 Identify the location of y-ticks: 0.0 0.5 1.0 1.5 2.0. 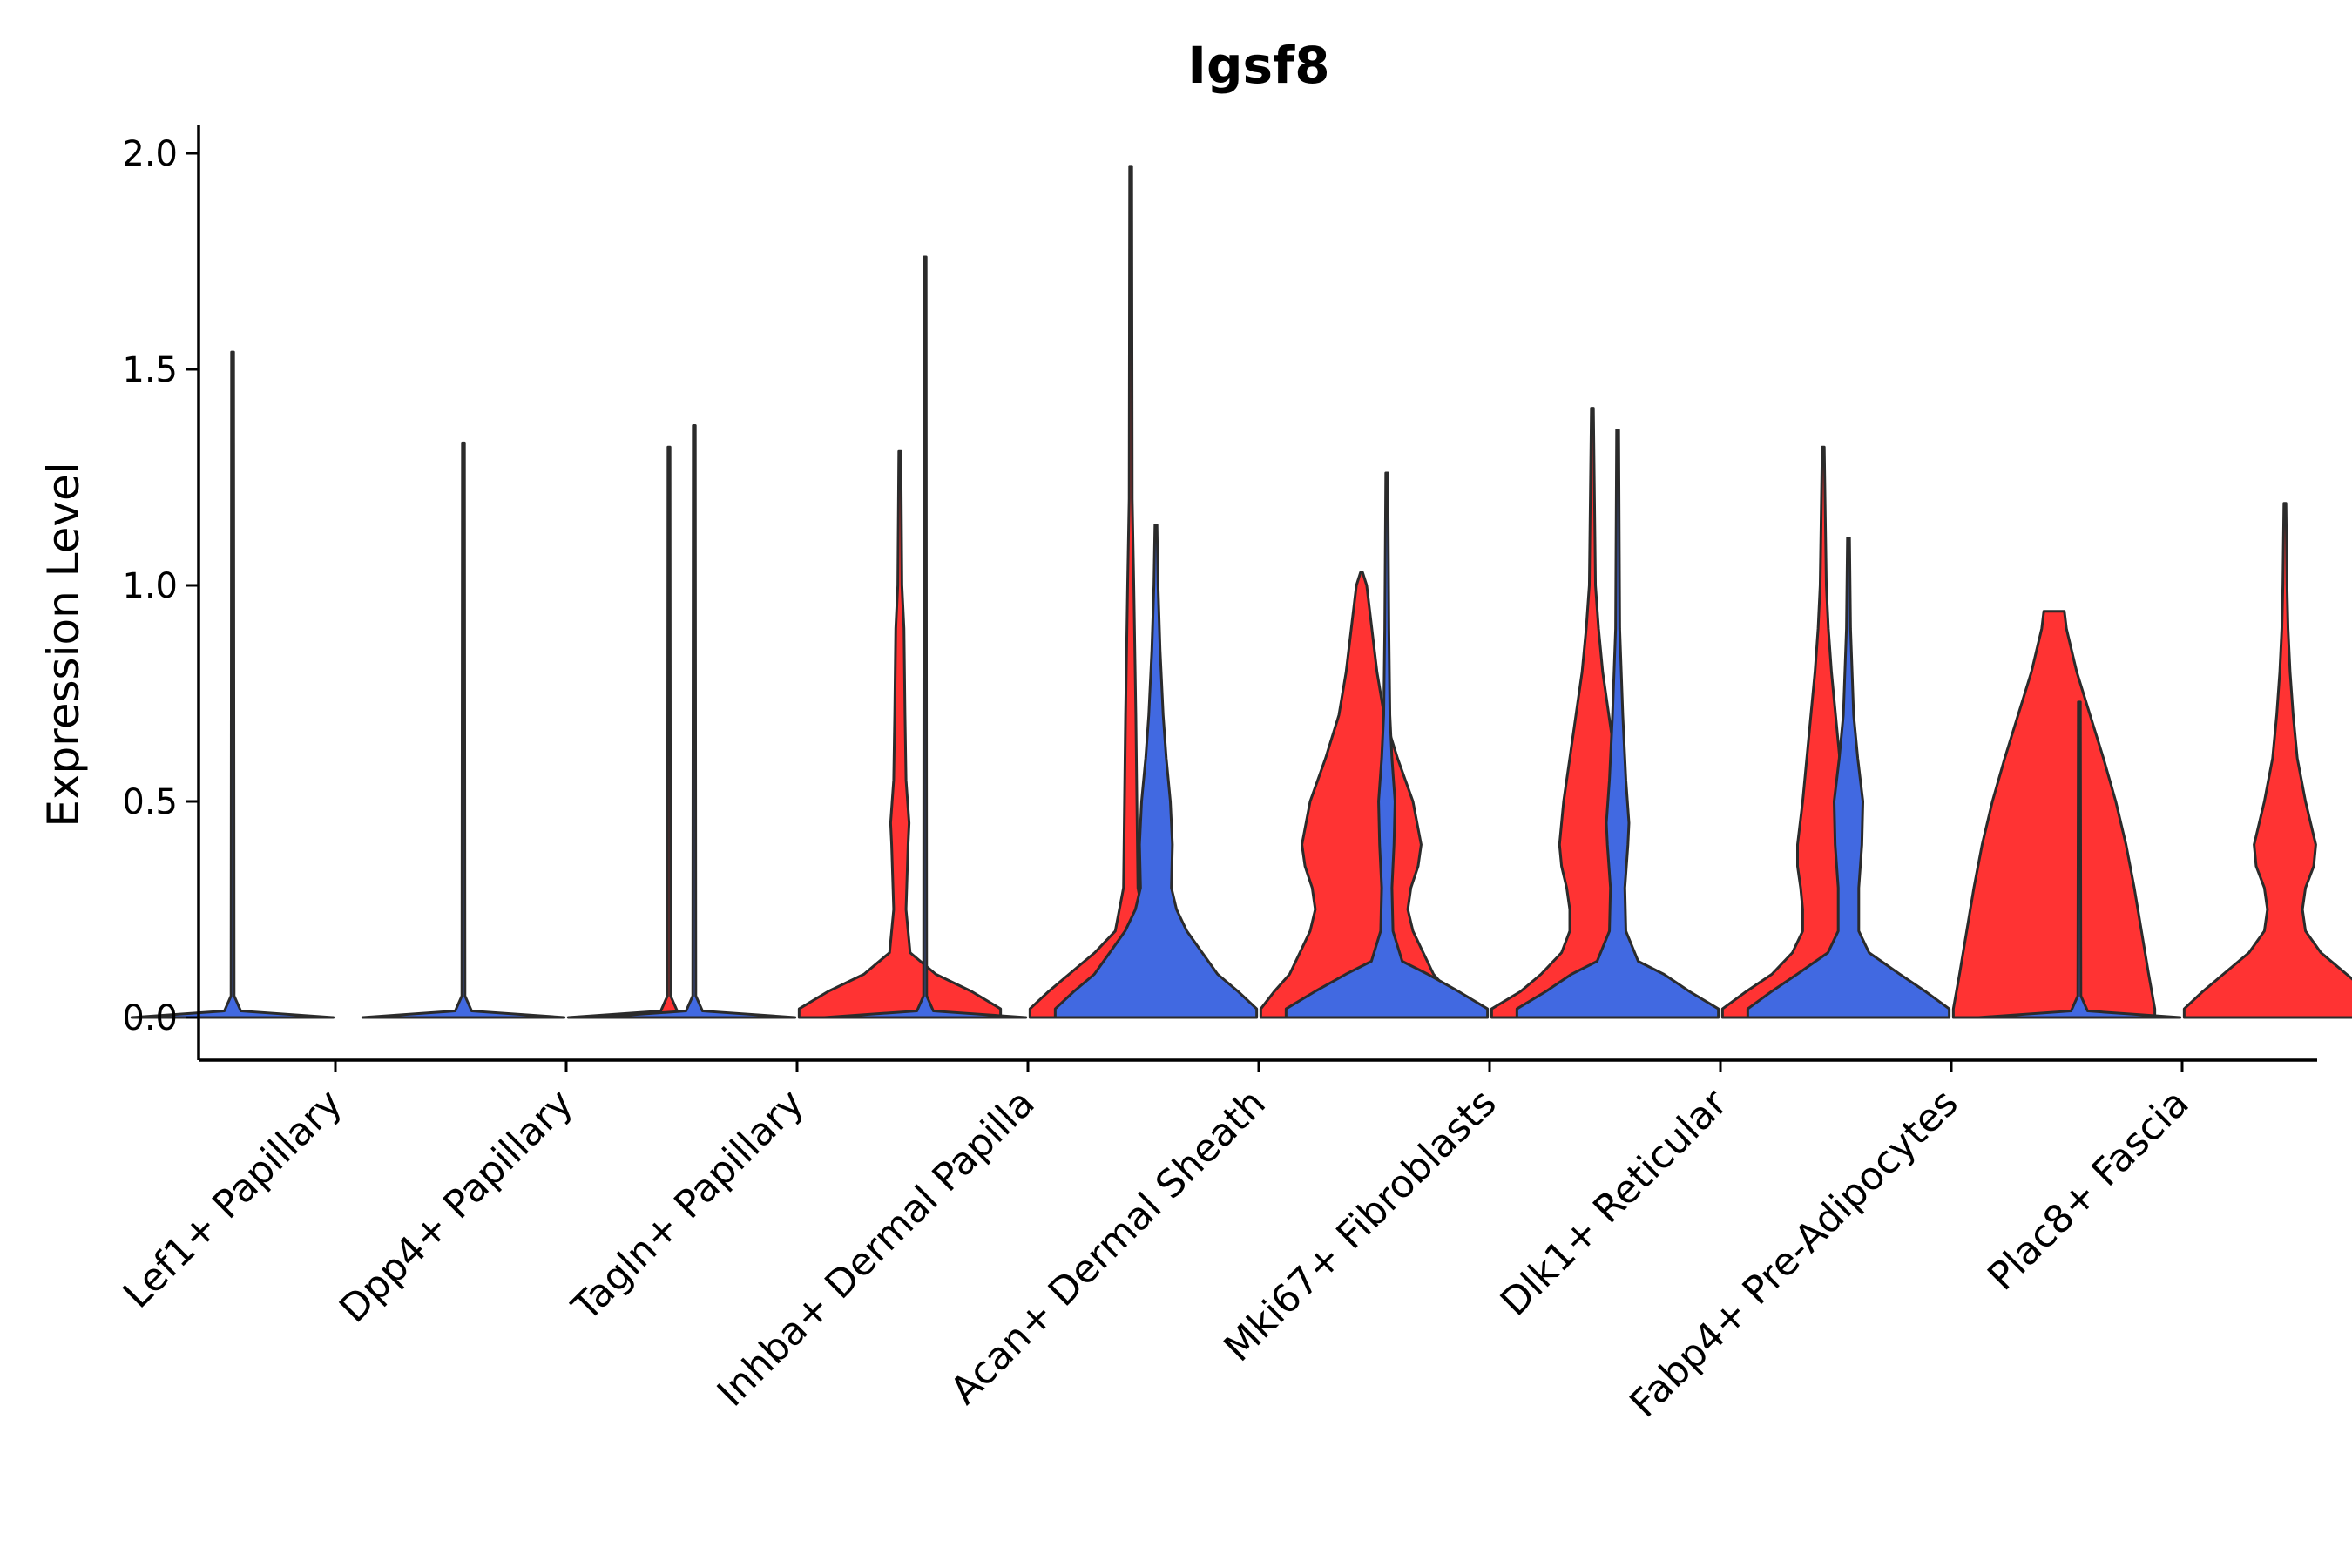
(161, 586).